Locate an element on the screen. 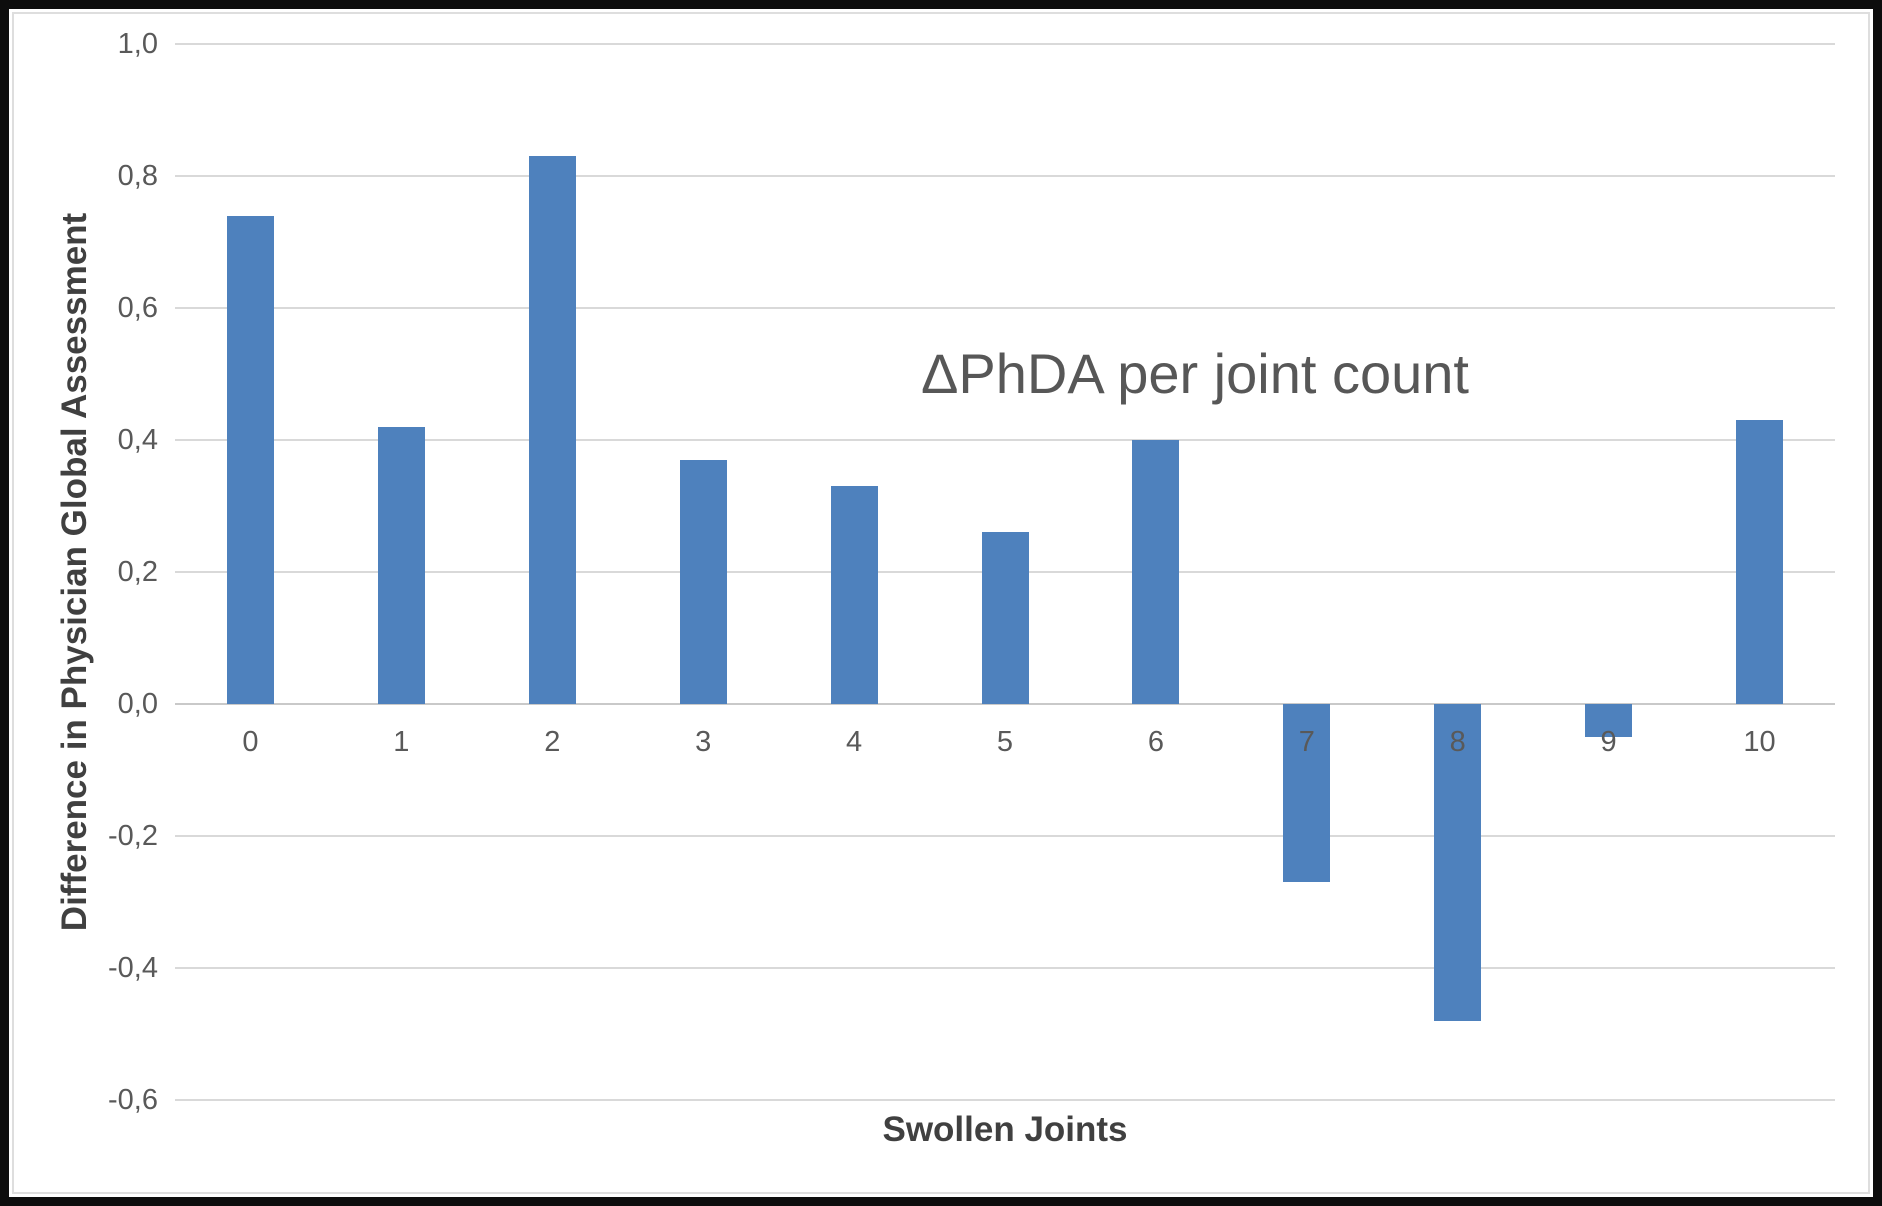  y-tick-label: 0,0 is located at coordinates (137, 704).